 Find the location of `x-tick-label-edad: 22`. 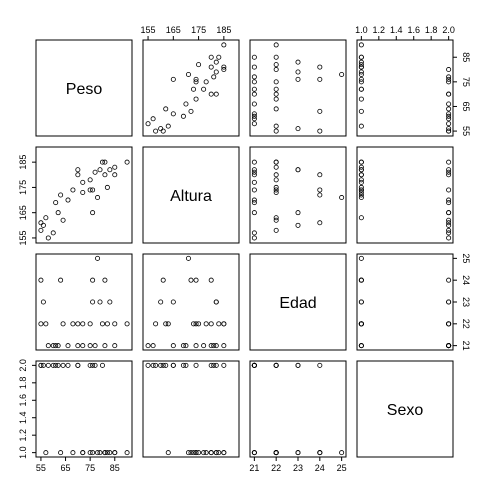

x-tick-label-edad: 22 is located at coordinates (276, 468).